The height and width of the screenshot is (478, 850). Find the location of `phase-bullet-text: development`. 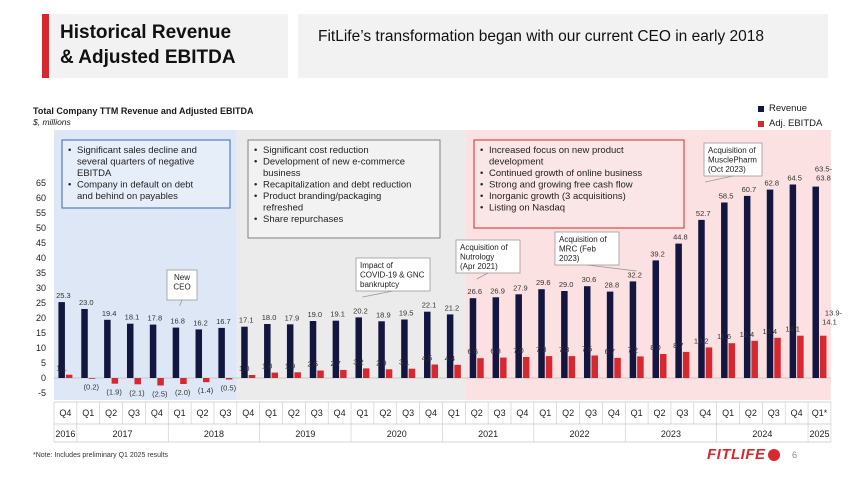

phase-bullet-text: development is located at coordinates (516, 162).